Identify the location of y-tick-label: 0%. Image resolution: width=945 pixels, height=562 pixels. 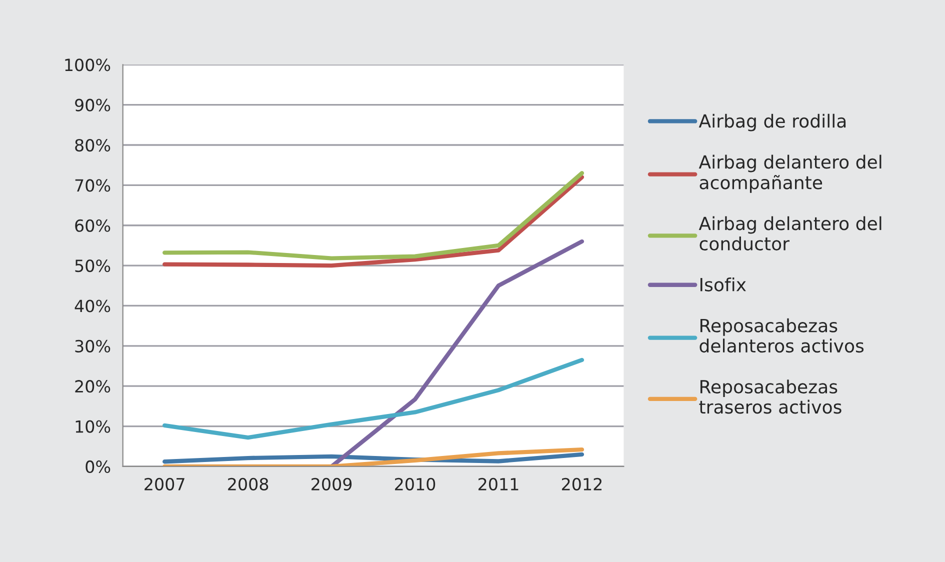
(98, 467).